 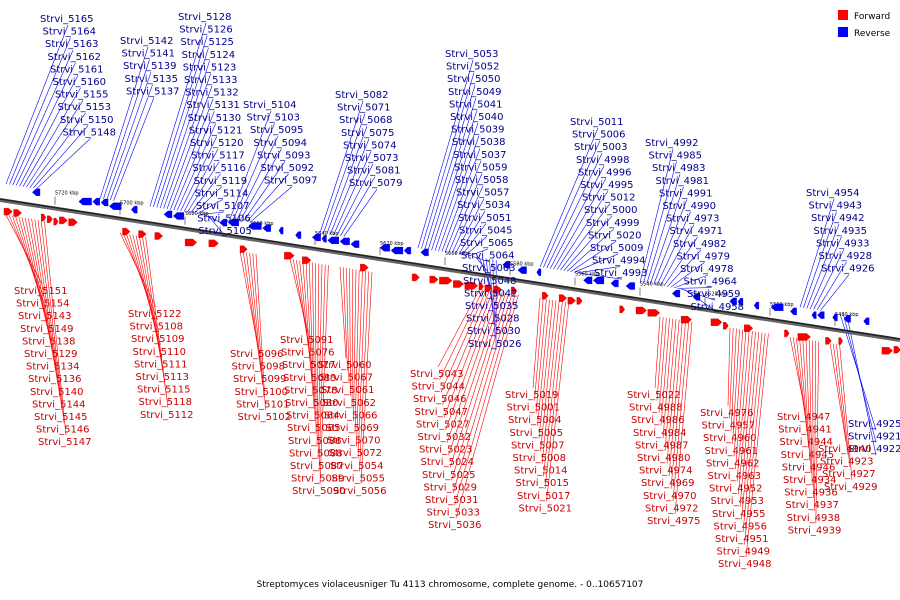 I want to click on reverse-gene-label: Strvi_5120, so click(x=217, y=143).